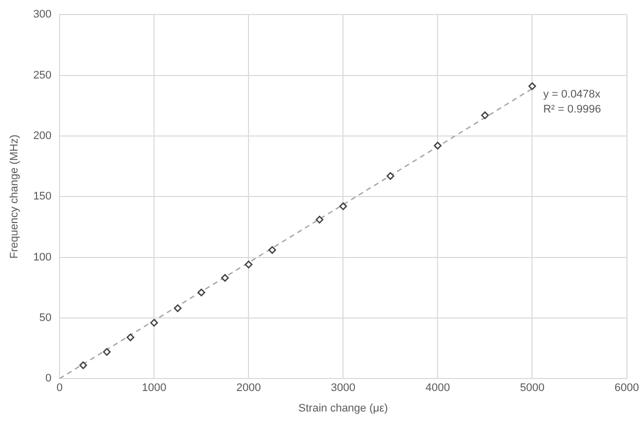  Describe the element at coordinates (45, 318) in the screenshot. I see `y-tick-label: 50` at that location.